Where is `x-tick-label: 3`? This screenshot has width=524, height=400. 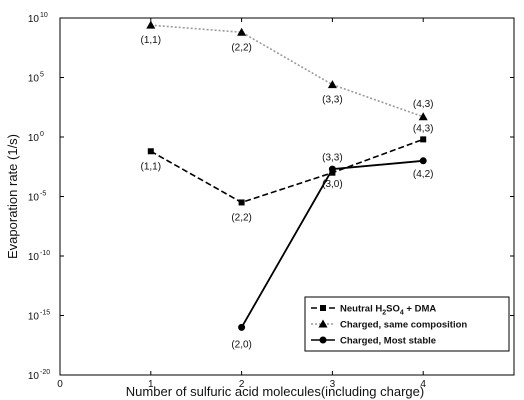 x-tick-label: 3 is located at coordinates (333, 384).